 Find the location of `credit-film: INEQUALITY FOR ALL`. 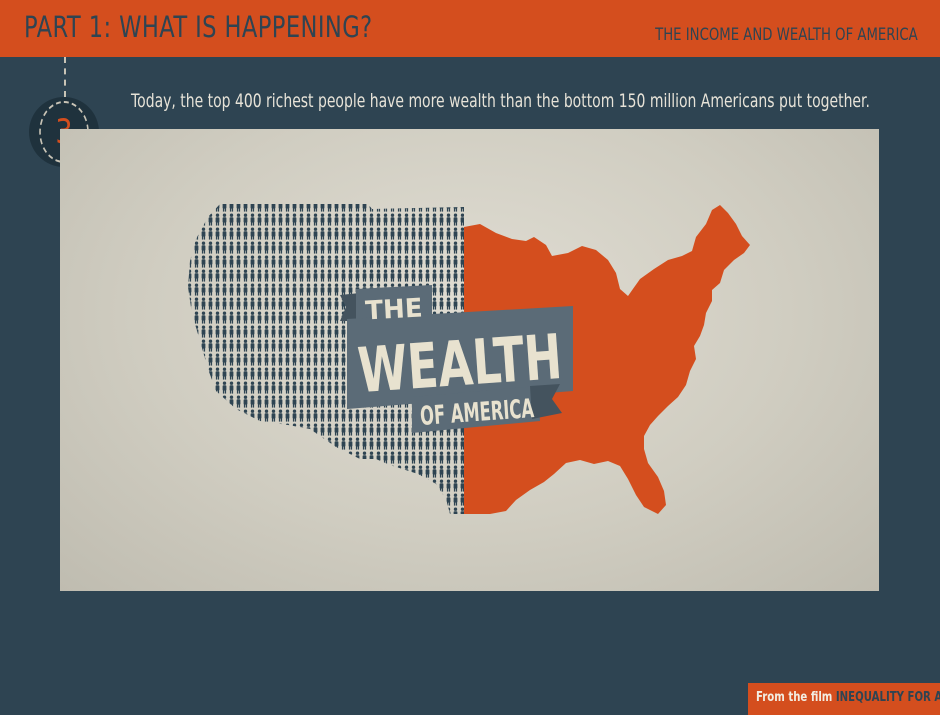

credit-film: INEQUALITY FOR ALL is located at coordinates (887, 697).